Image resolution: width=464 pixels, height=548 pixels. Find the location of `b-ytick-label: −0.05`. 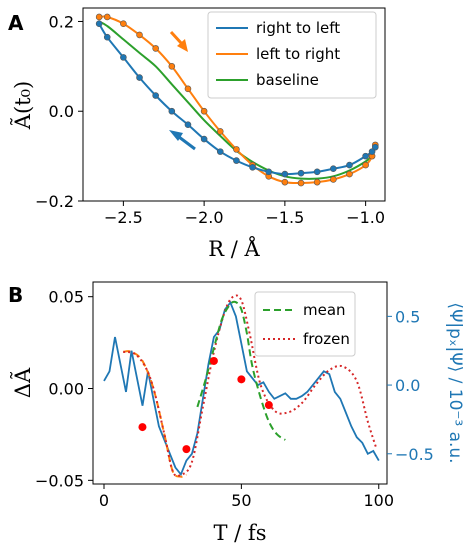

b-ytick-label: −0.05 is located at coordinates (59, 480).